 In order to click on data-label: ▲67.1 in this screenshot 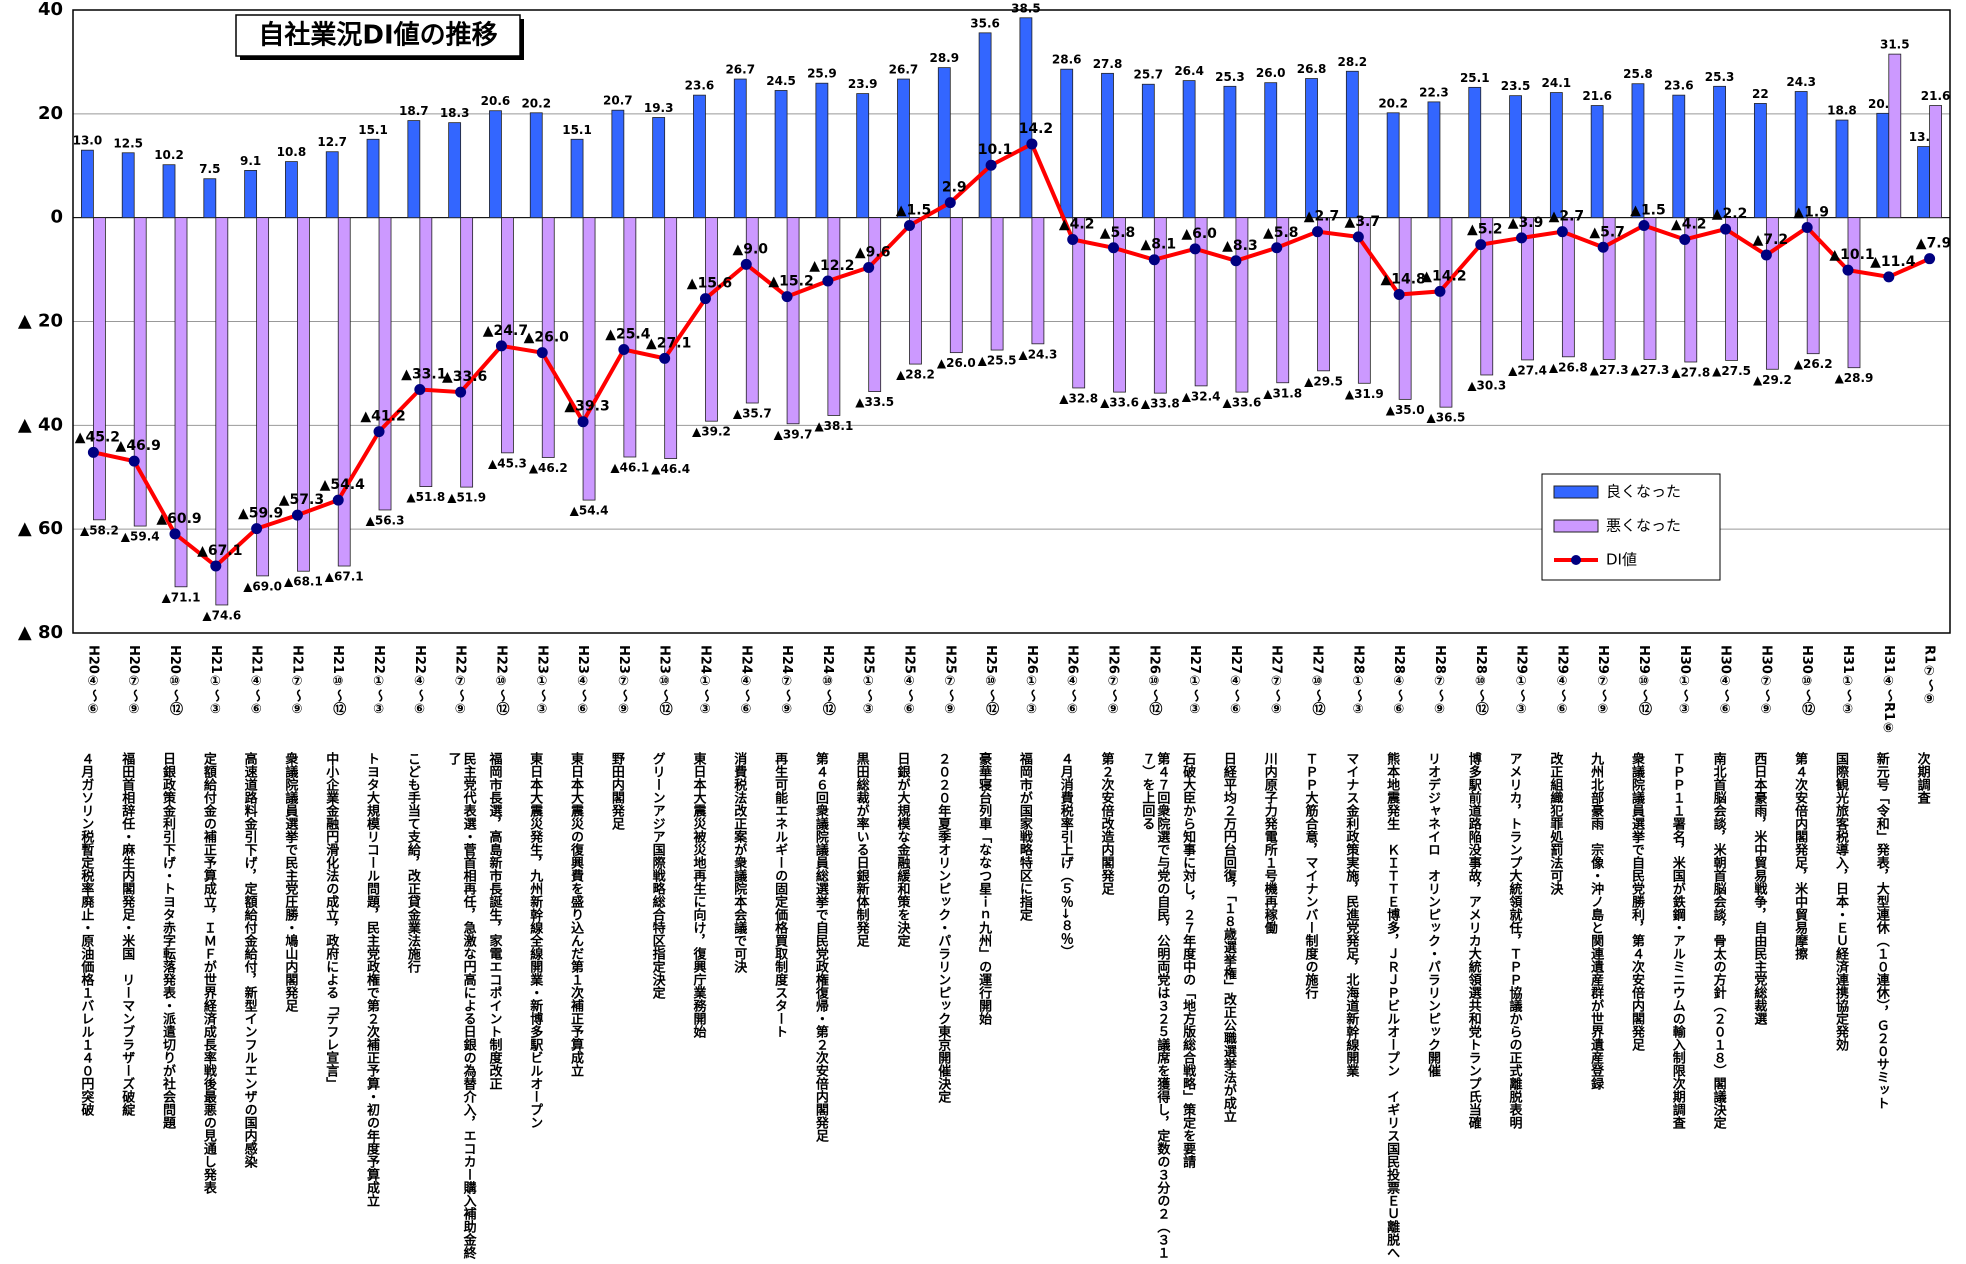, I will do `click(344, 577)`.